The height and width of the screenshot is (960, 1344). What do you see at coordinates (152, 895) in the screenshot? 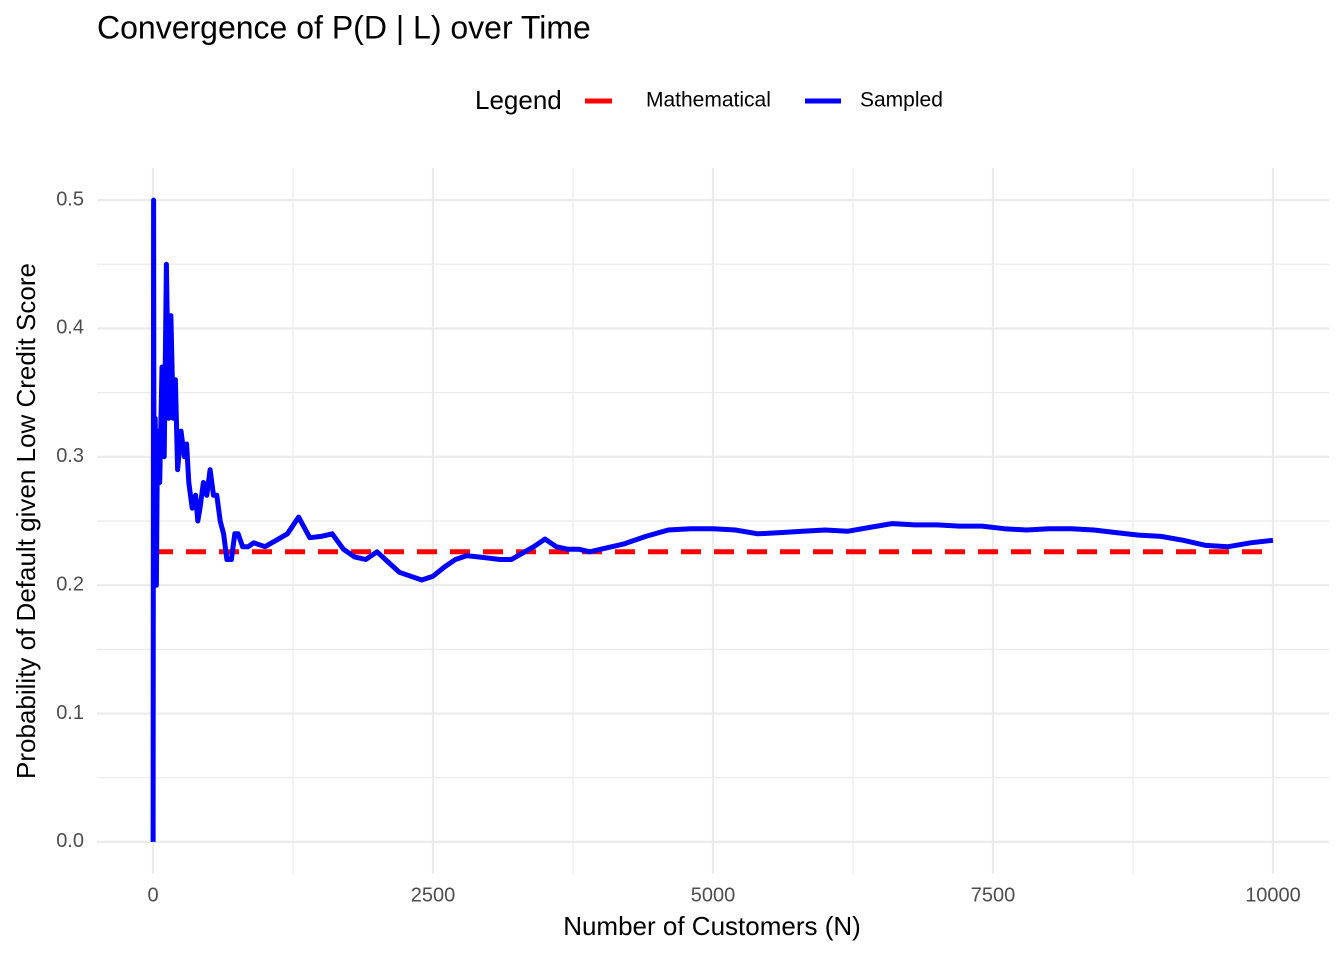
I see `x-tick-label: 0` at bounding box center [152, 895].